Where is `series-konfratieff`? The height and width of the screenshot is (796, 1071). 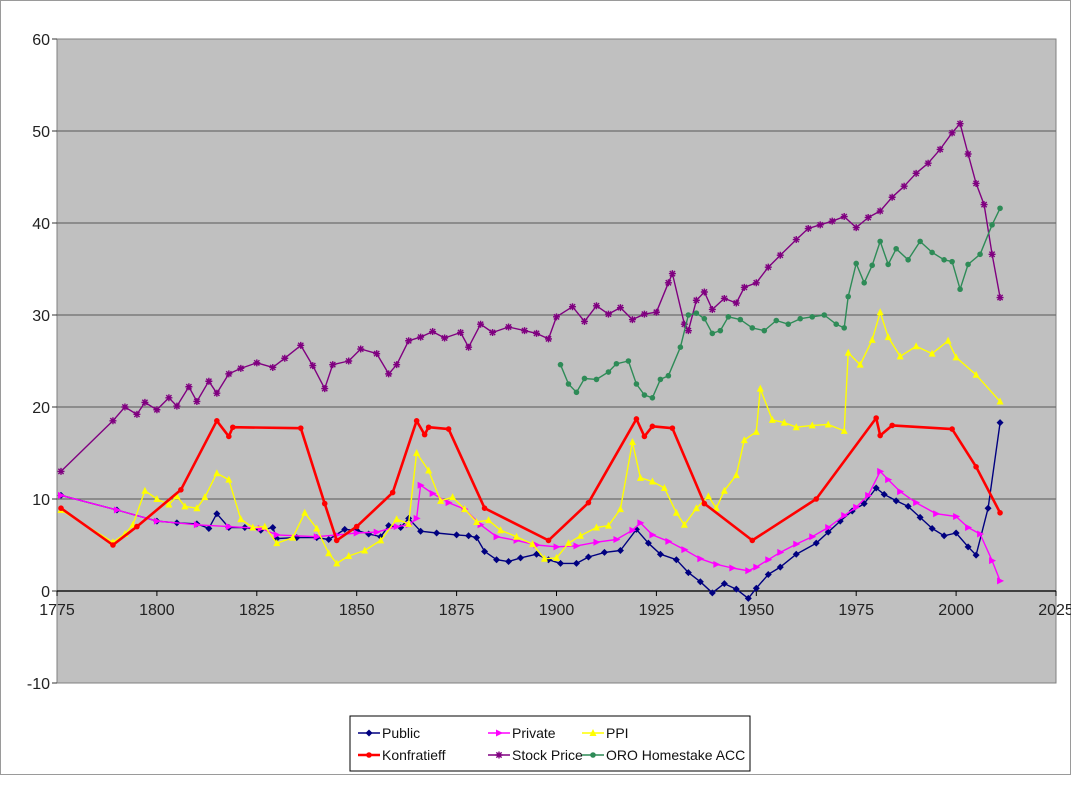 series-konfratieff is located at coordinates (530, 481).